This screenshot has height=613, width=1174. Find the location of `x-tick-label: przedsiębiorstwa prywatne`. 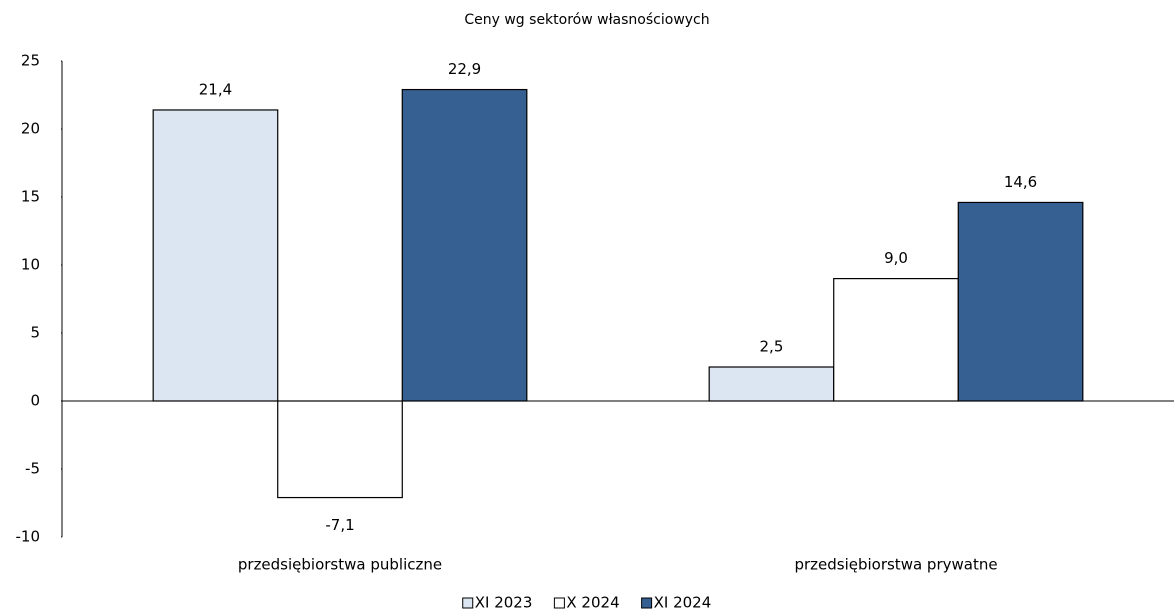

x-tick-label: przedsiębiorstwa prywatne is located at coordinates (895, 565).